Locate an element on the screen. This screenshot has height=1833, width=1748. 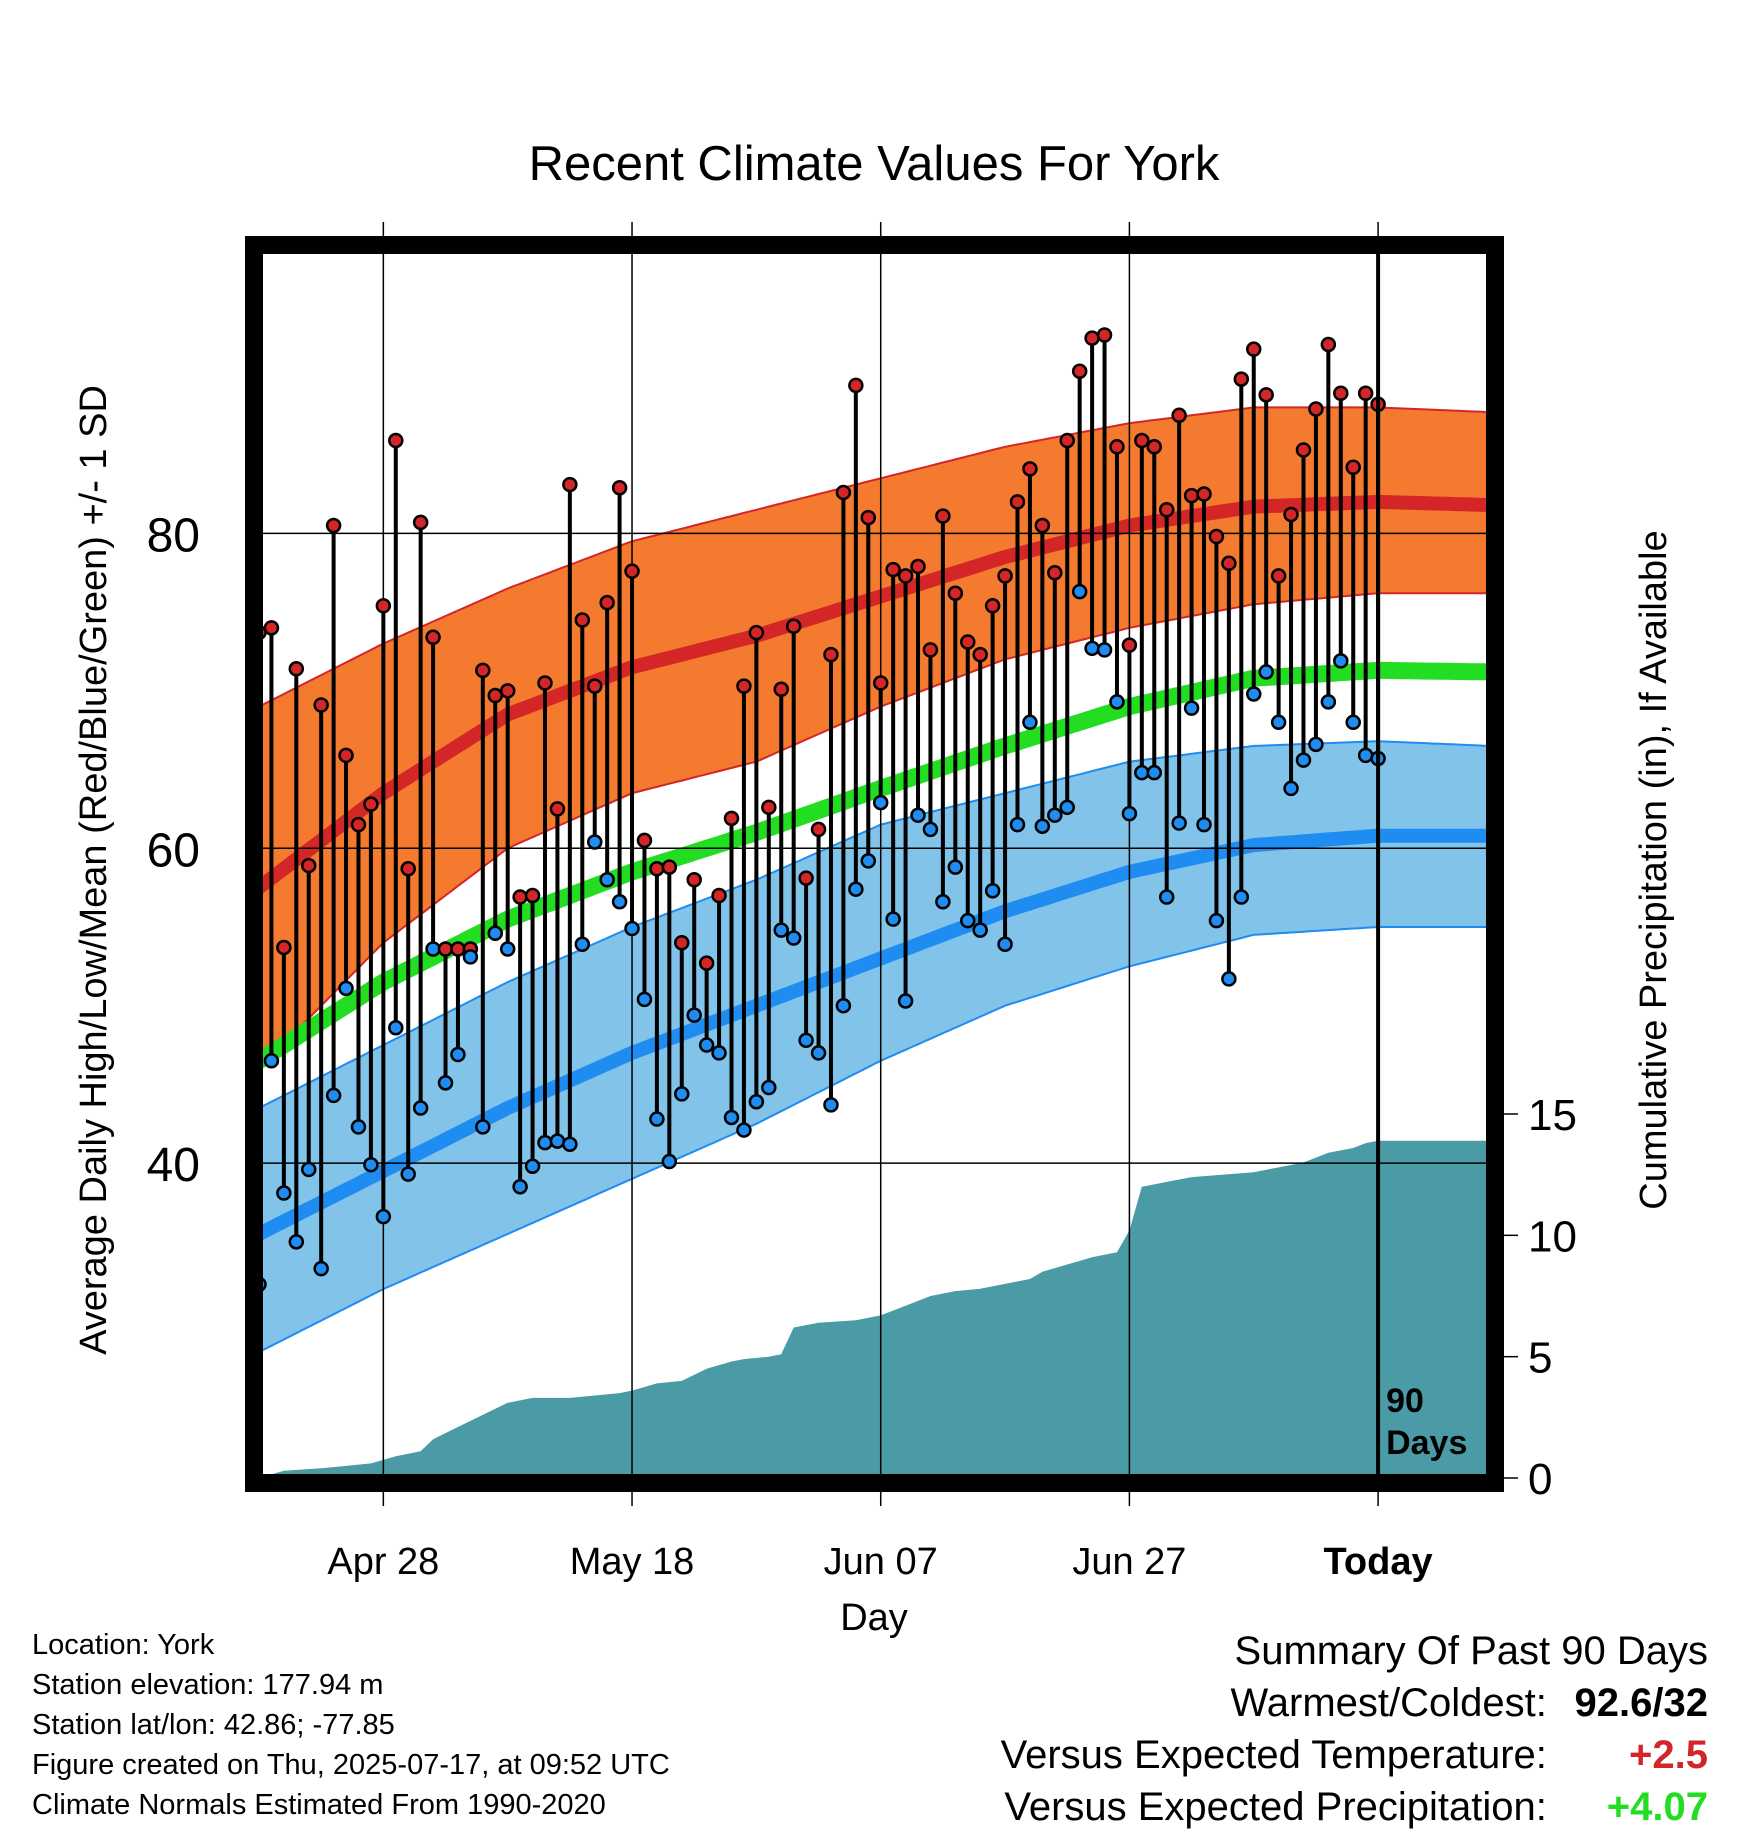
warmest-value: 92.6/32 is located at coordinates (1641, 1703).